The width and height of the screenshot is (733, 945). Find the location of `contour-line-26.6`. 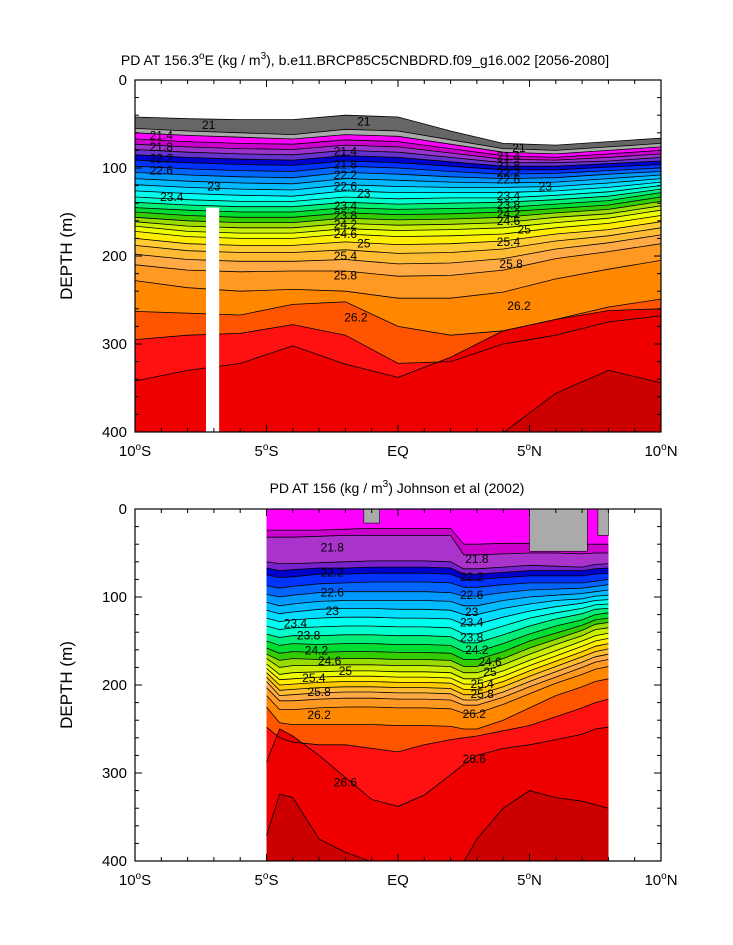

contour-line-26.6 is located at coordinates (398, 345).